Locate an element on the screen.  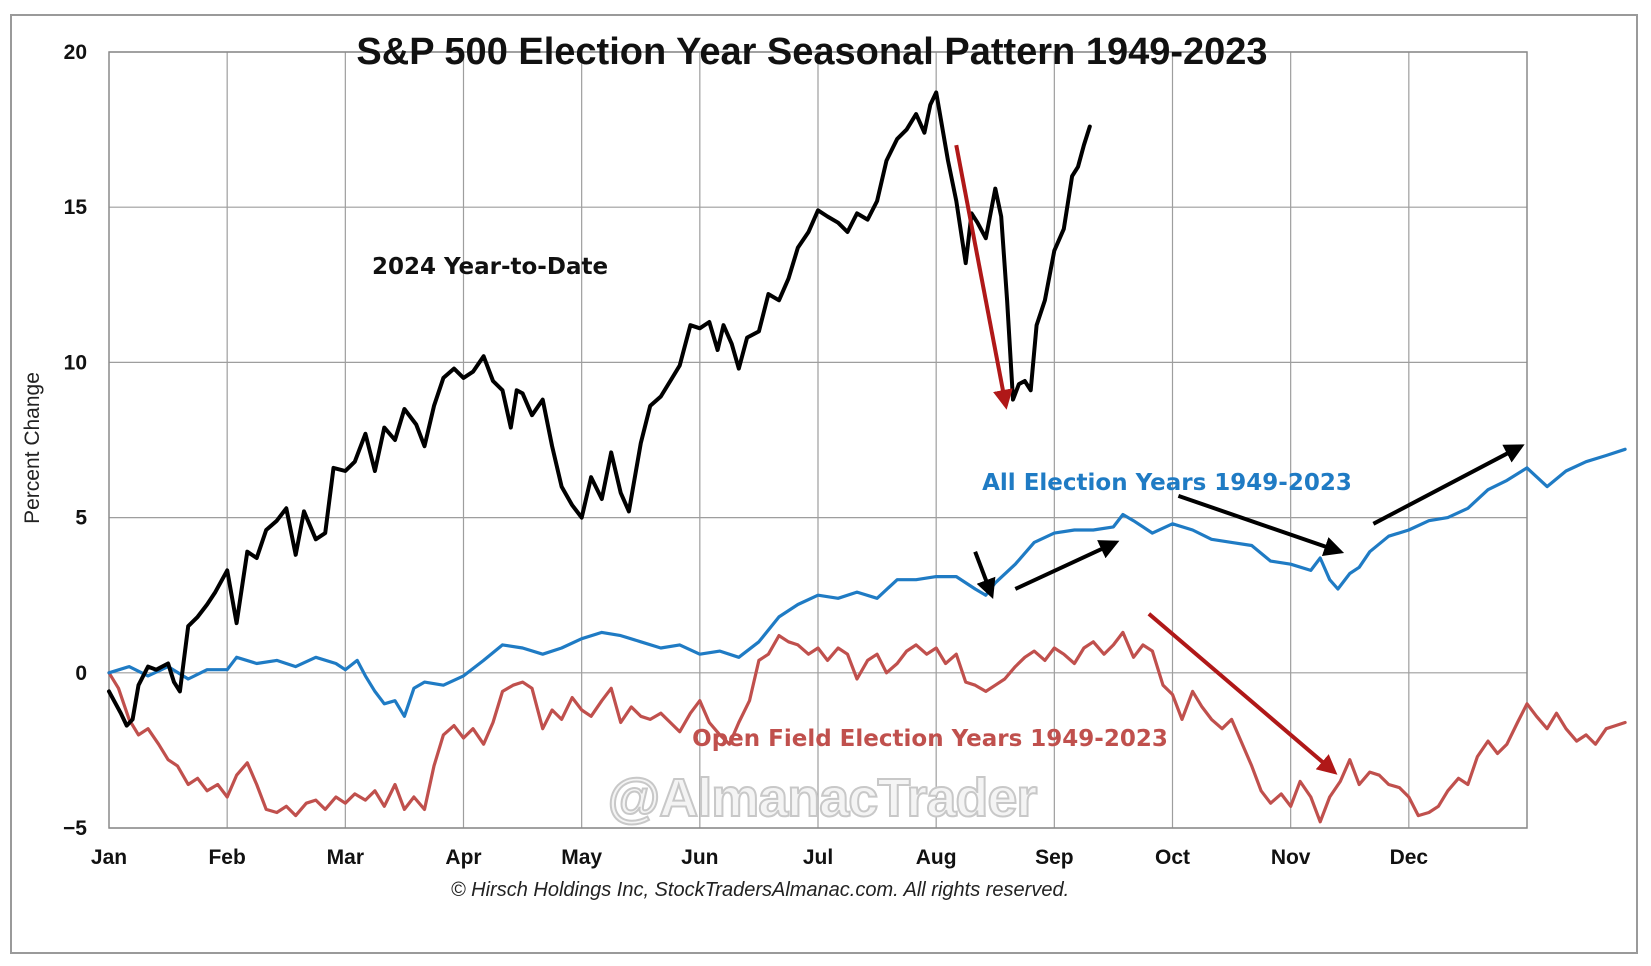
y-tick-label: 20 is located at coordinates (75, 52).